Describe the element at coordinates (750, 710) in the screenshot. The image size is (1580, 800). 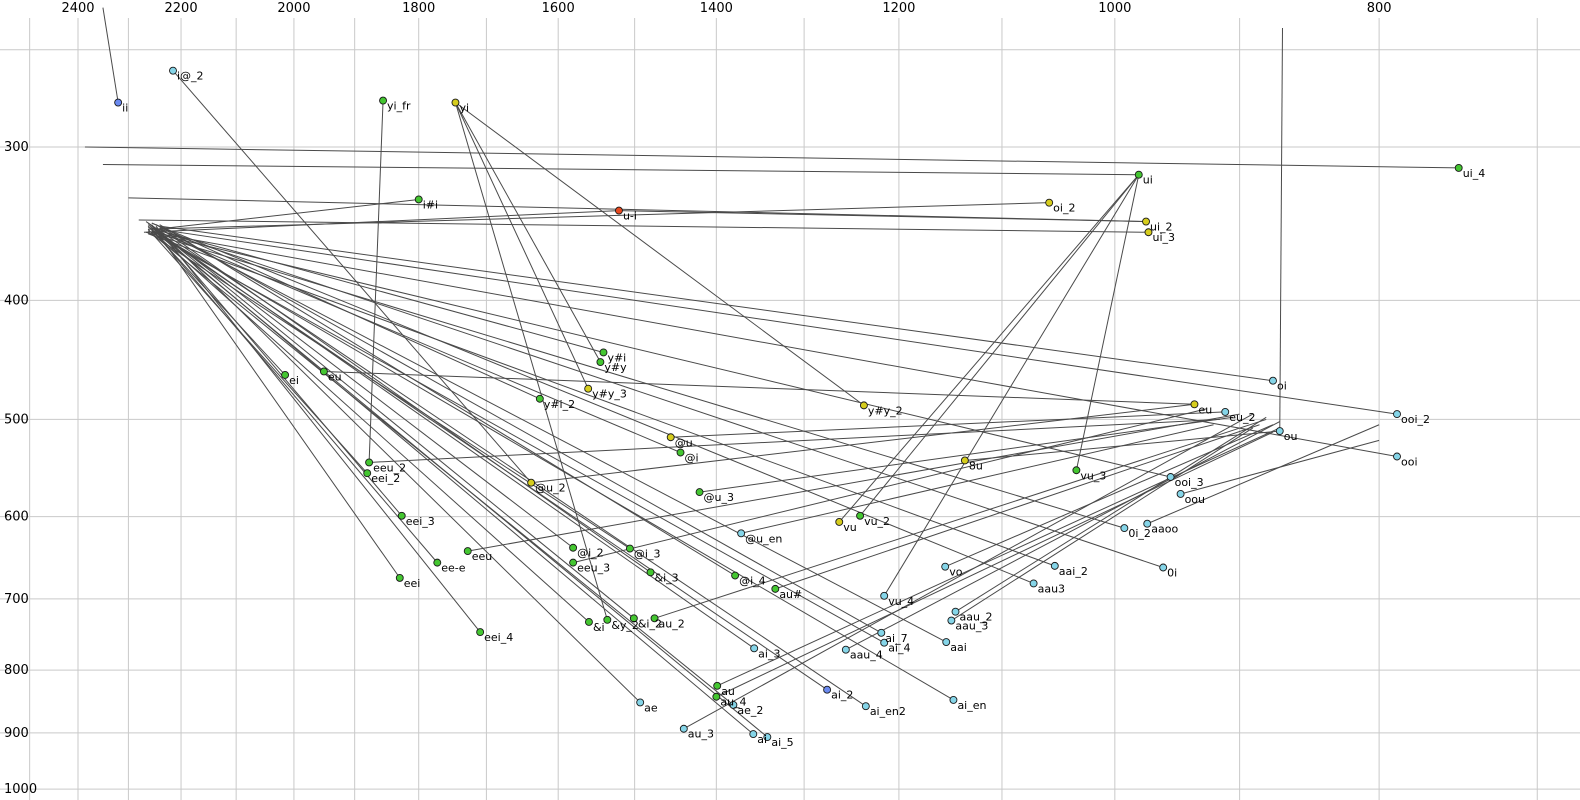
I see `data-point-label: ae_2` at that location.